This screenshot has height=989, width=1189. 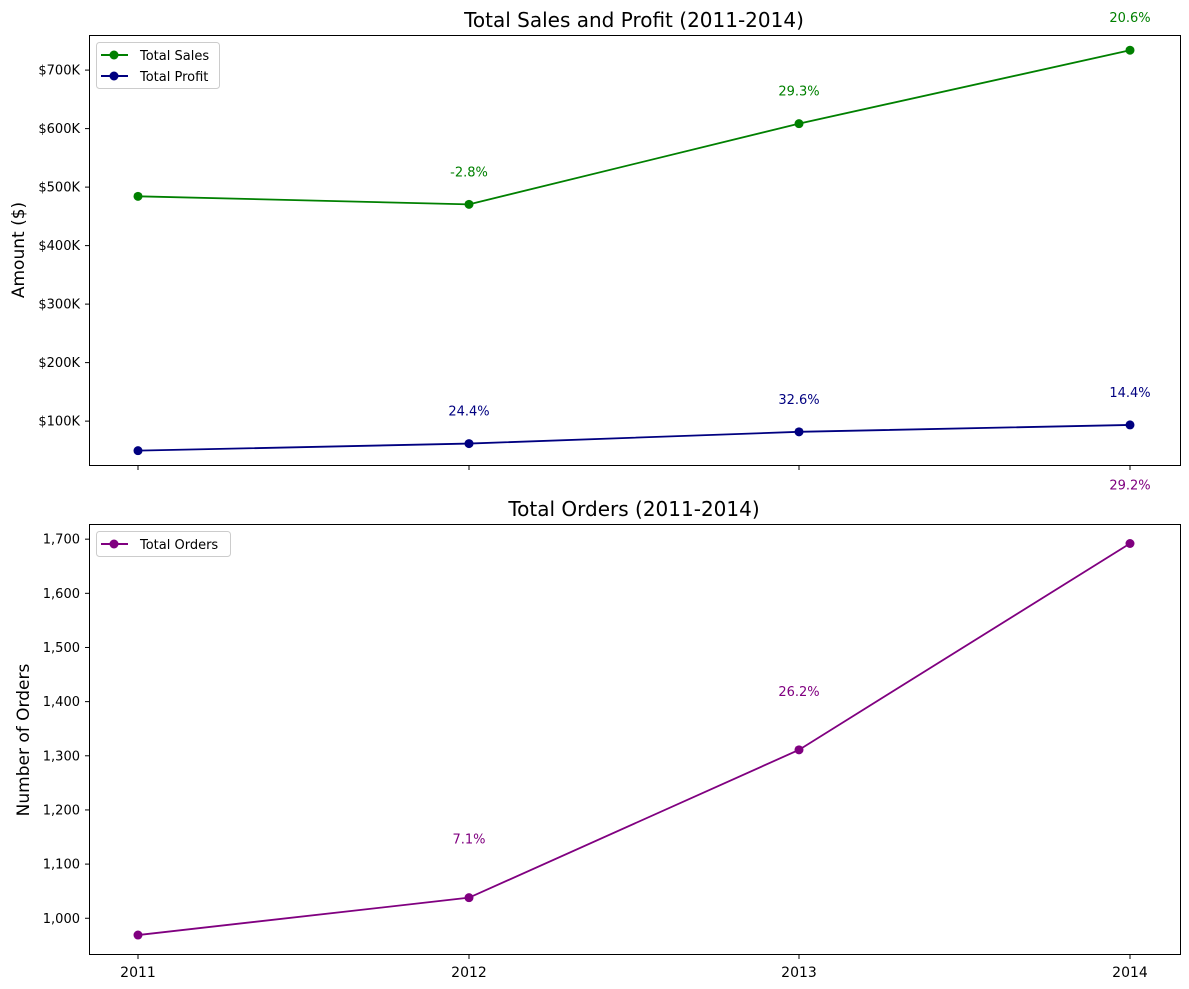 I want to click on y-tick-label: 1,000, so click(x=61, y=919).